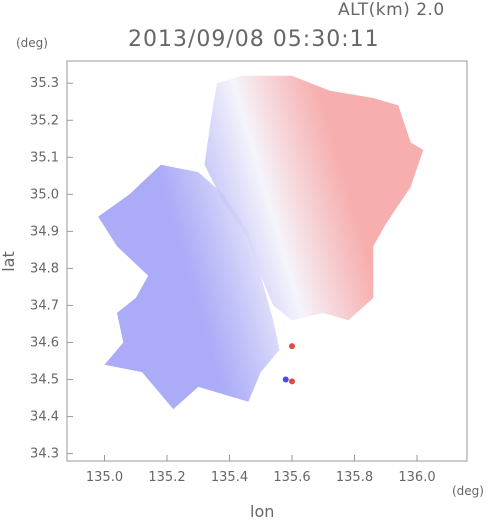 The height and width of the screenshot is (521, 491). What do you see at coordinates (44, 380) in the screenshot?
I see `y-tick-label: 34.5` at bounding box center [44, 380].